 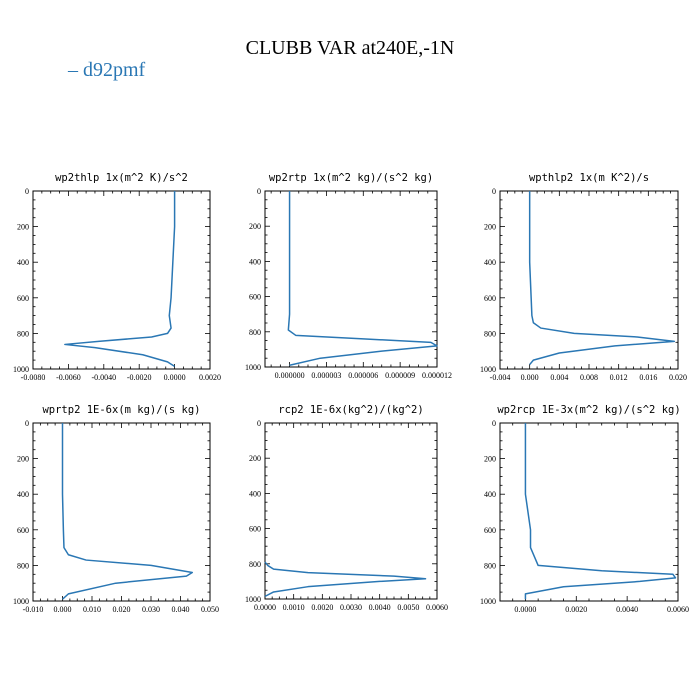 What do you see at coordinates (290, 375) in the screenshot?
I see `x-tick-label: 0.000000` at bounding box center [290, 375].